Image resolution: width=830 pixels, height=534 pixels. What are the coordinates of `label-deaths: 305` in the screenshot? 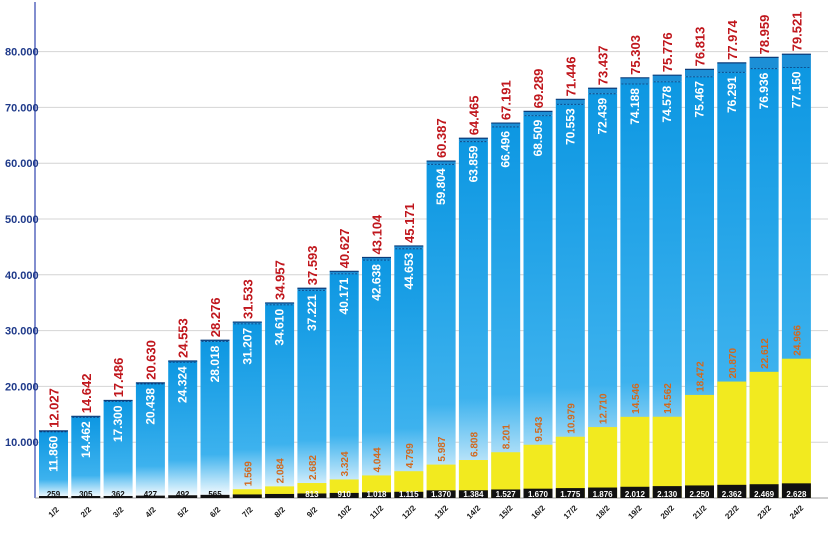 It's located at (86, 494).